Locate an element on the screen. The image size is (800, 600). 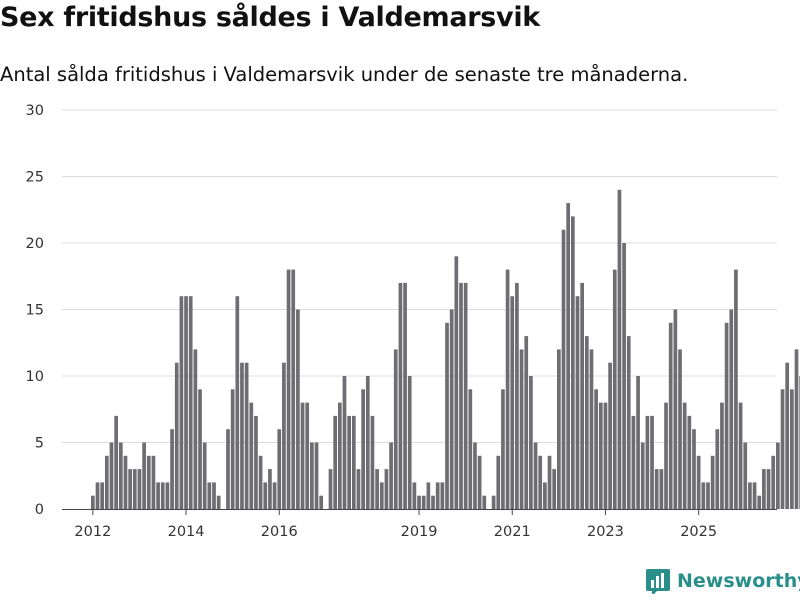
y-tick-label: 30 is located at coordinates (35, 111).